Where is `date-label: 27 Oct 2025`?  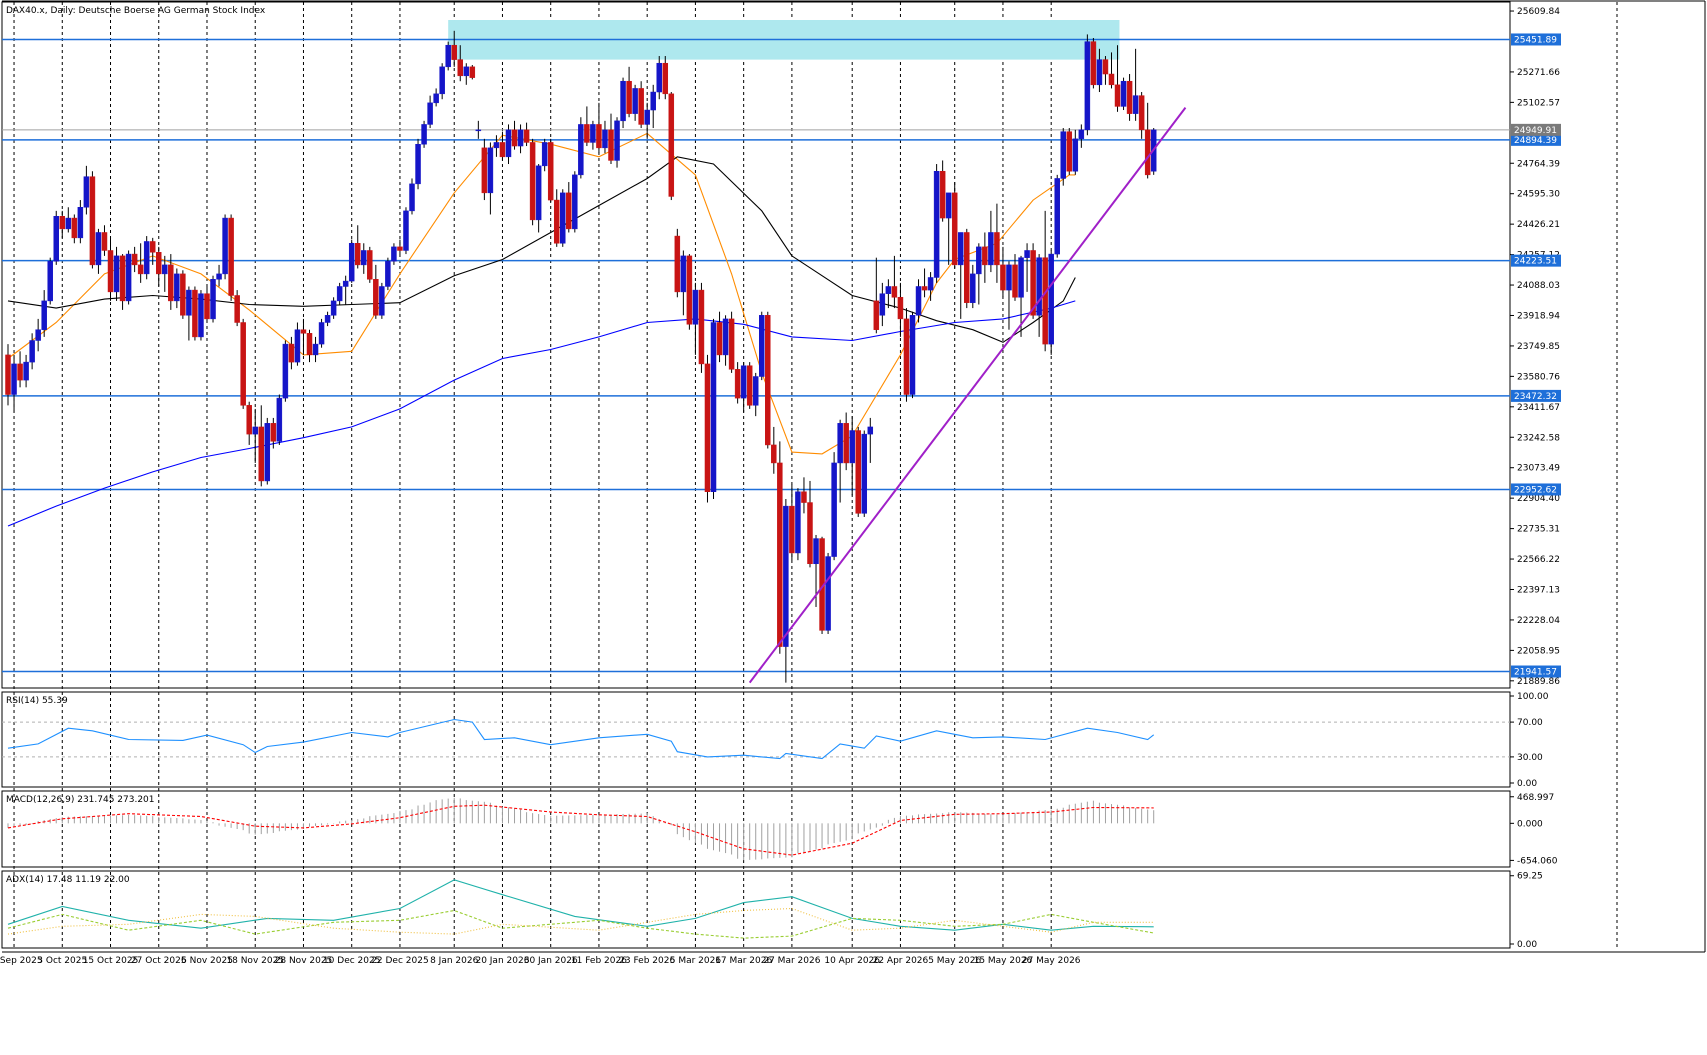 date-label: 27 Oct 2025 is located at coordinates (159, 961).